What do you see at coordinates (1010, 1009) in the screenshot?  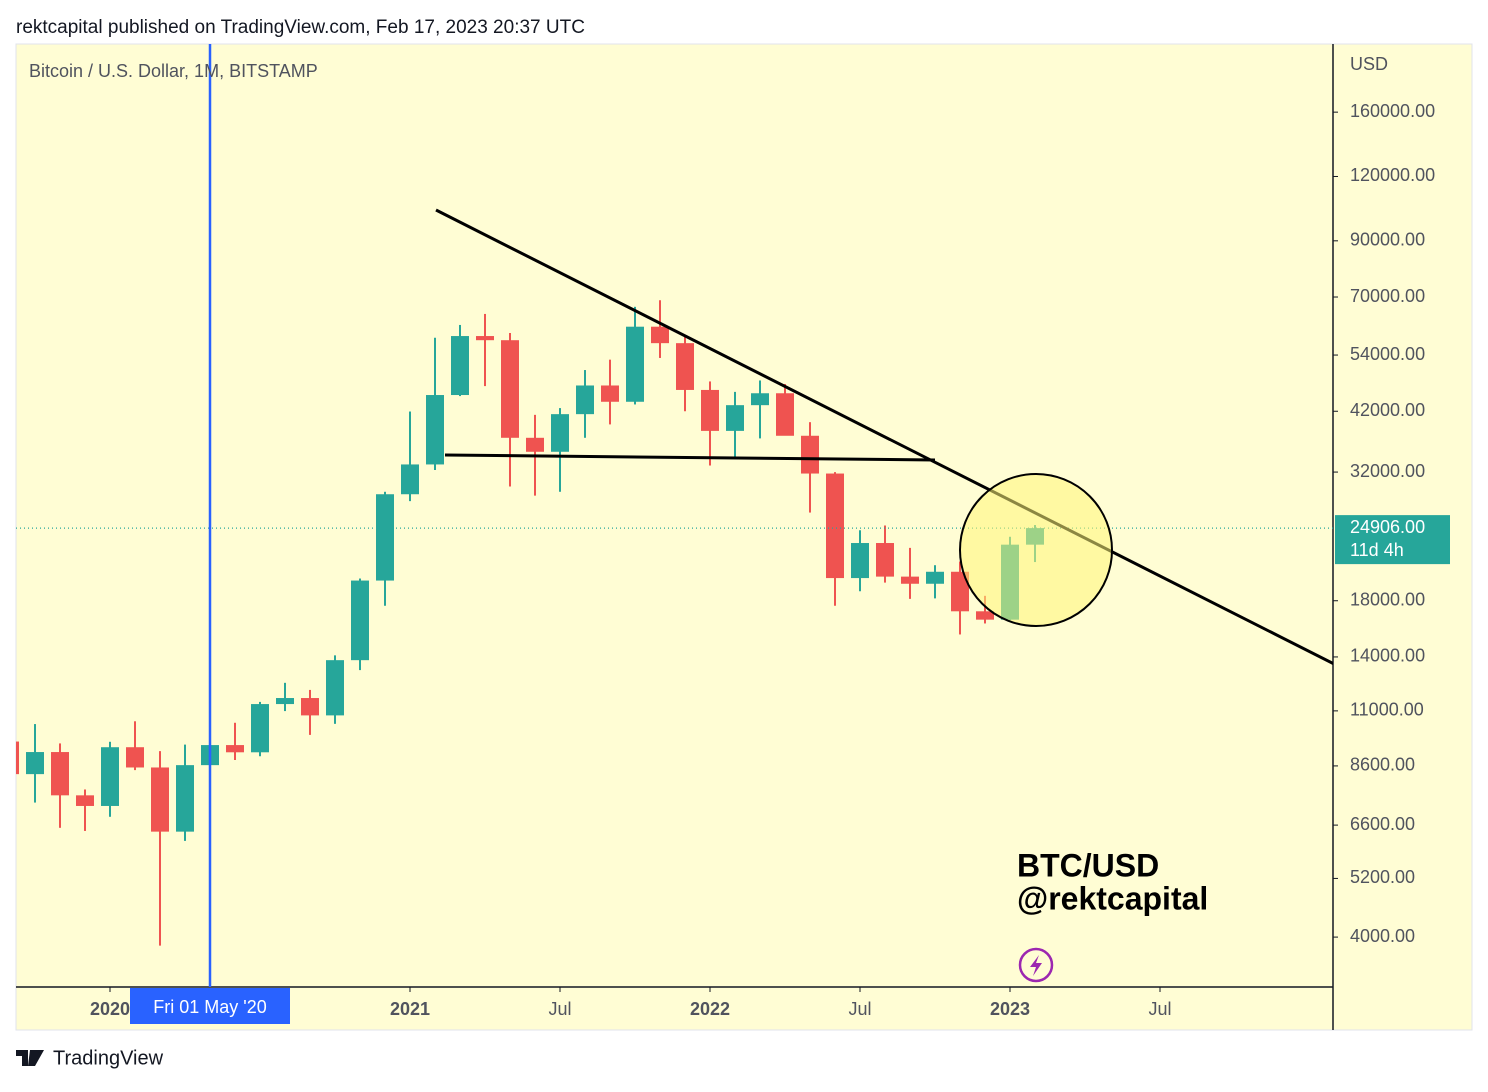 I see `x-tick-label: 2023` at bounding box center [1010, 1009].